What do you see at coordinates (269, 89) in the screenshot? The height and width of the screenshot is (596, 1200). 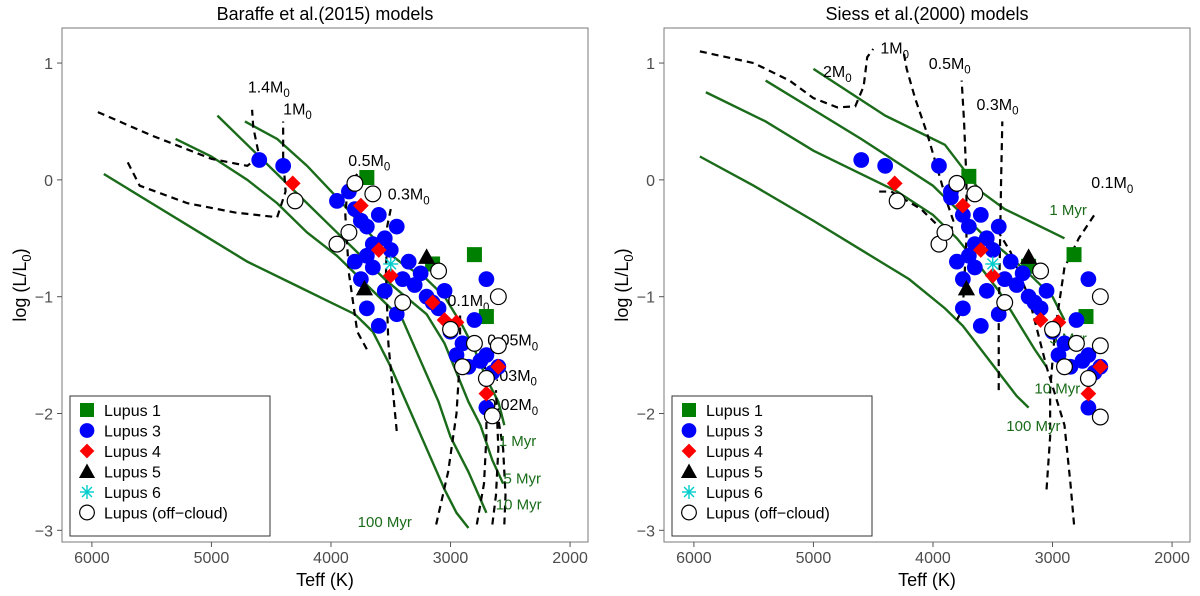 I see `mass-track-label: 1.4M0` at bounding box center [269, 89].